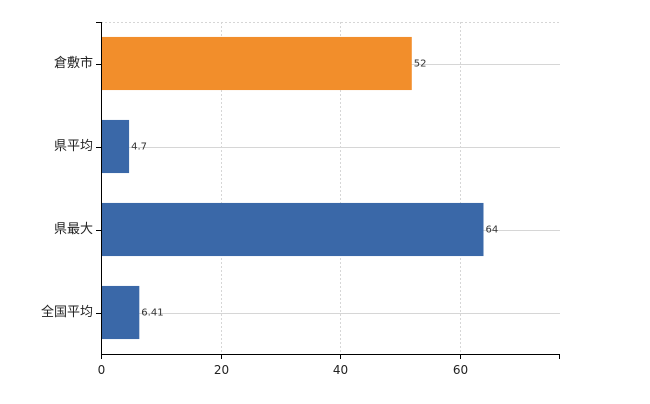  Describe the element at coordinates (139, 147) in the screenshot. I see `data-label: 4.7` at that location.